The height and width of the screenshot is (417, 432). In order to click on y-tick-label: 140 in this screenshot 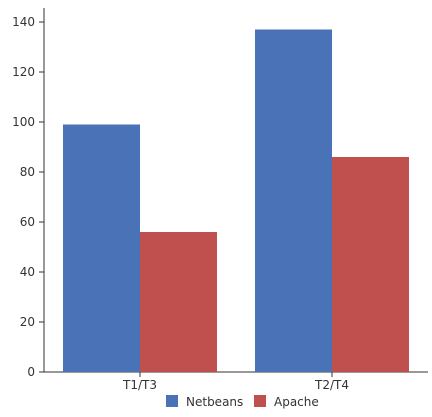, I will do `click(23, 22)`.